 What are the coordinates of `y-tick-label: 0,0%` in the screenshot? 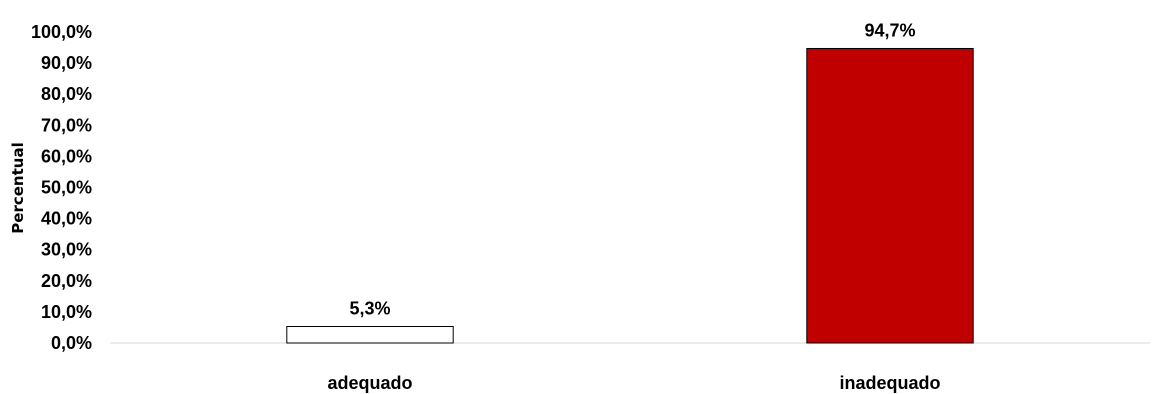 It's located at (71, 343).